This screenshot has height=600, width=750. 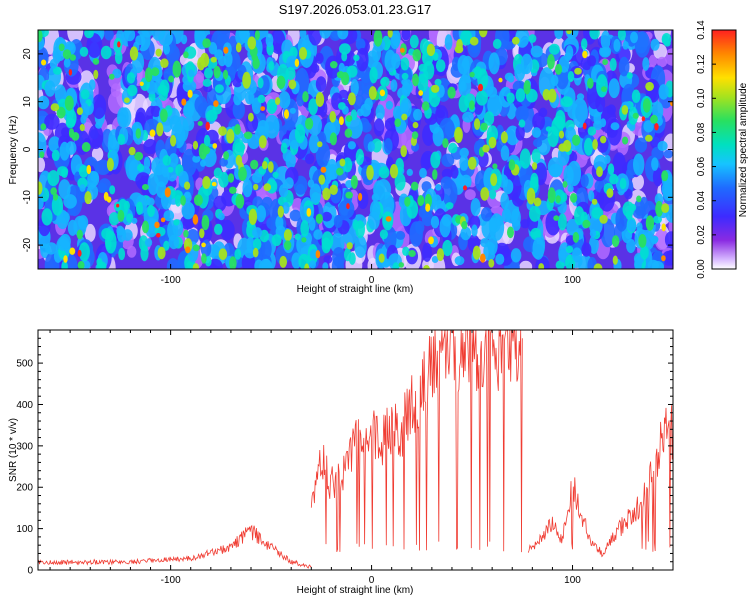 I want to click on heatmap-x-tick-label: 0, so click(x=372, y=280).